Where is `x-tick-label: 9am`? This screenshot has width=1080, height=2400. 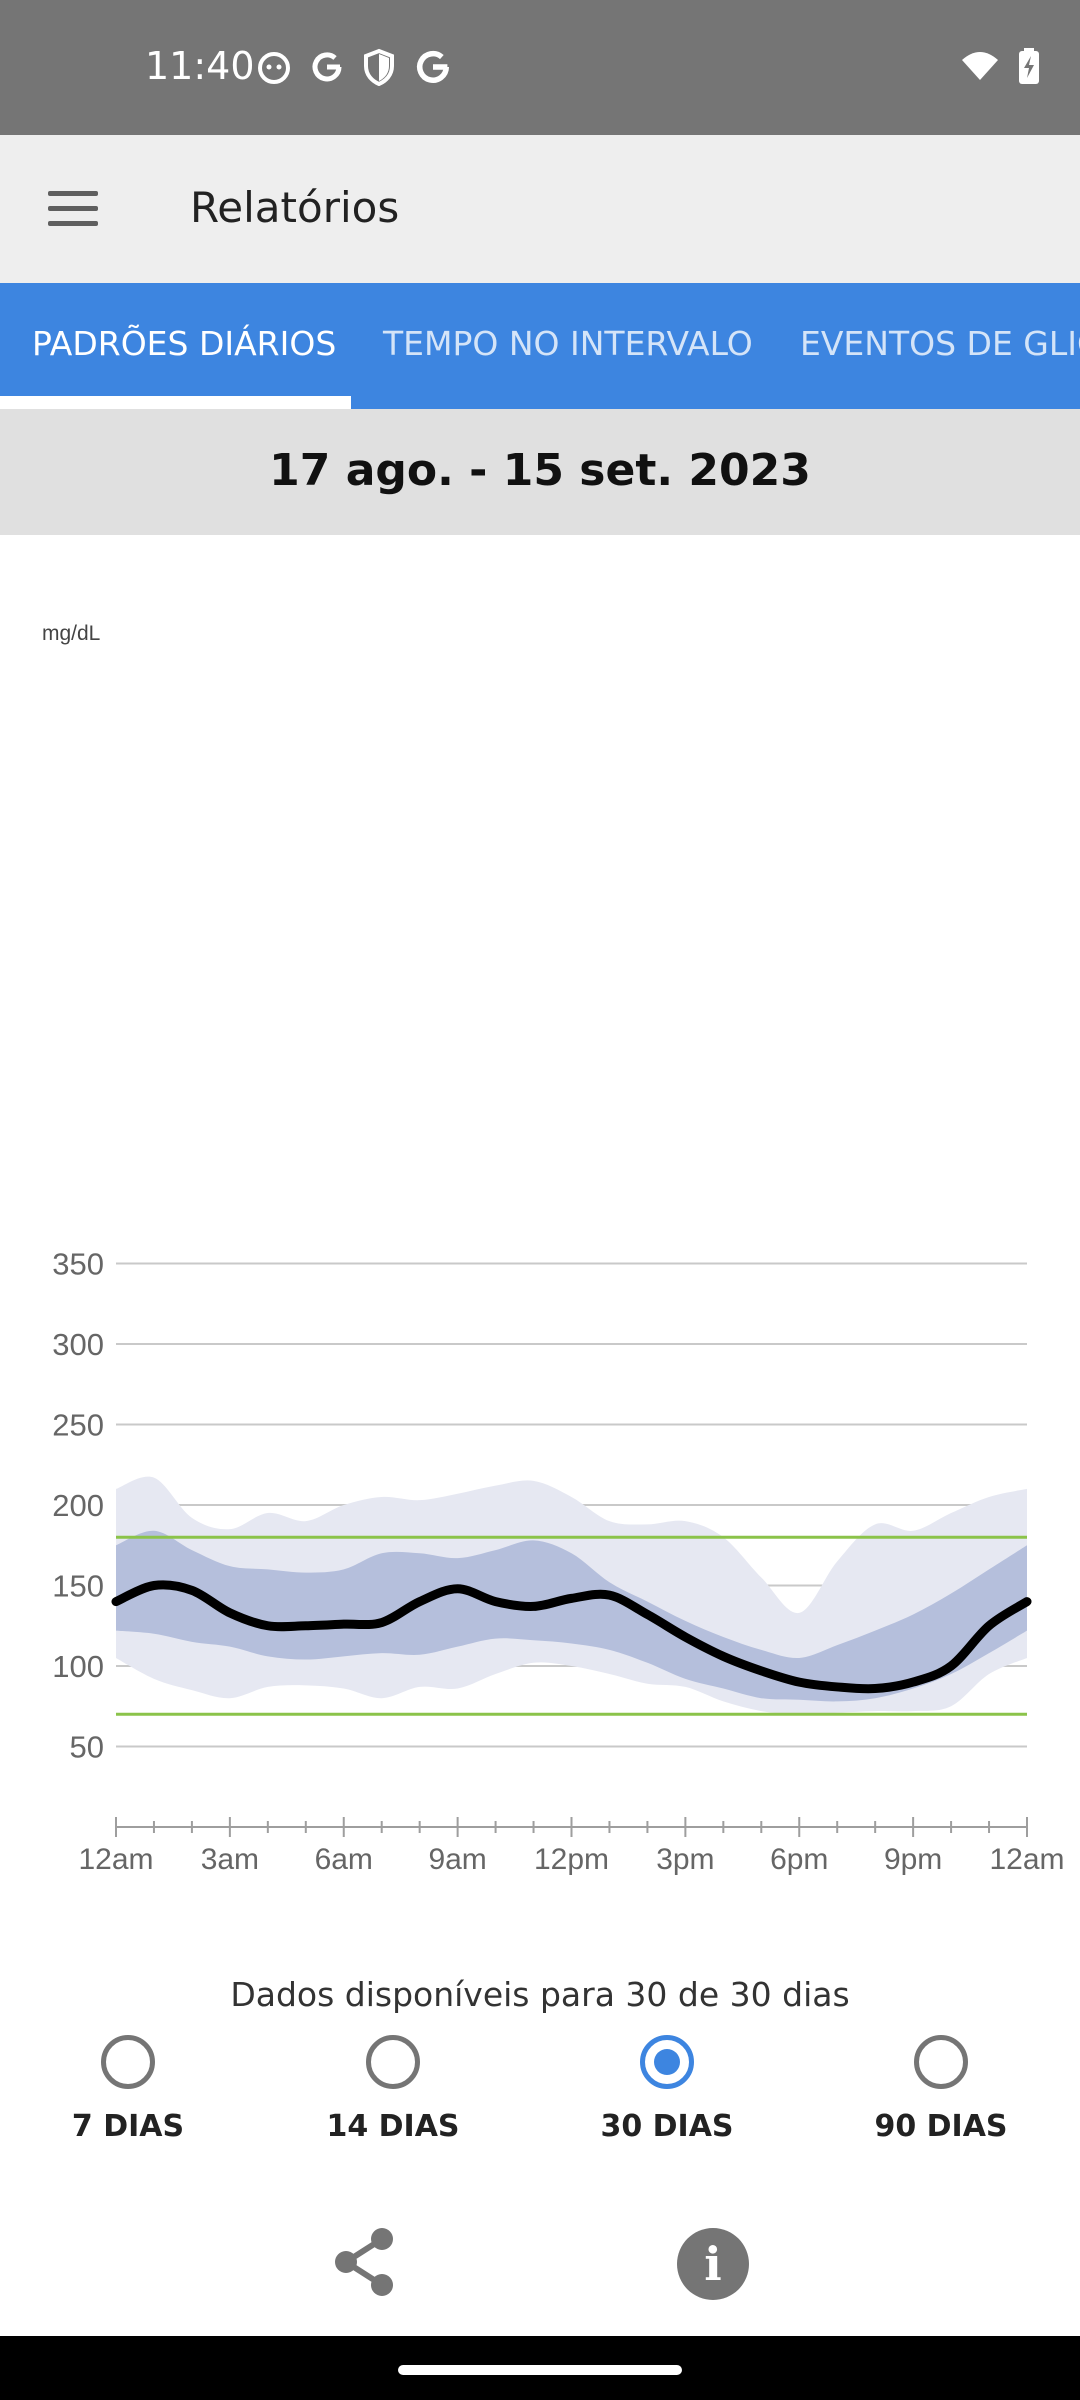 x-tick-label: 9am is located at coordinates (457, 1859).